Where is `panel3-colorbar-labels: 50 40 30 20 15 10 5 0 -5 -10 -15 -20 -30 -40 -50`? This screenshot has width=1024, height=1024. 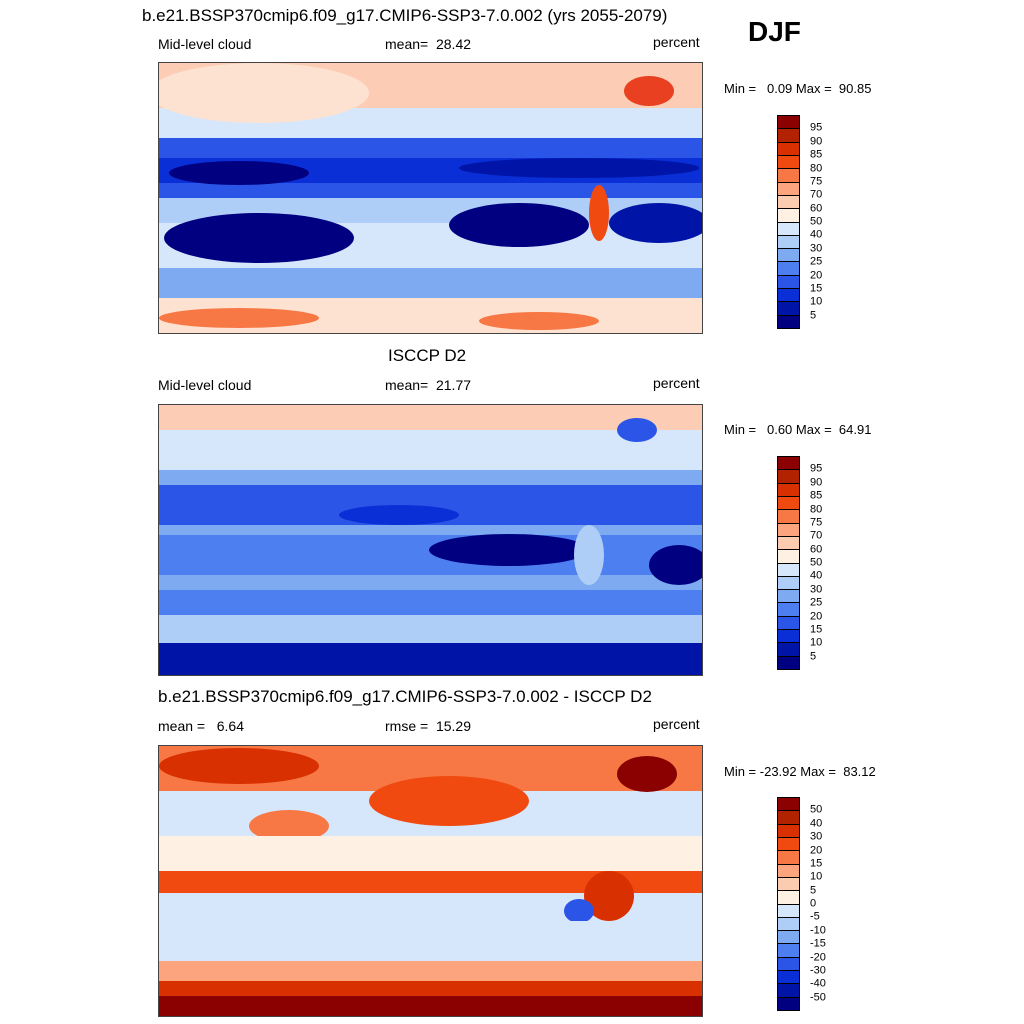 panel3-colorbar-labels: 50 40 30 20 15 10 5 0 -5 -10 -15 -20 -30 -40 -50 is located at coordinates (830, 904).